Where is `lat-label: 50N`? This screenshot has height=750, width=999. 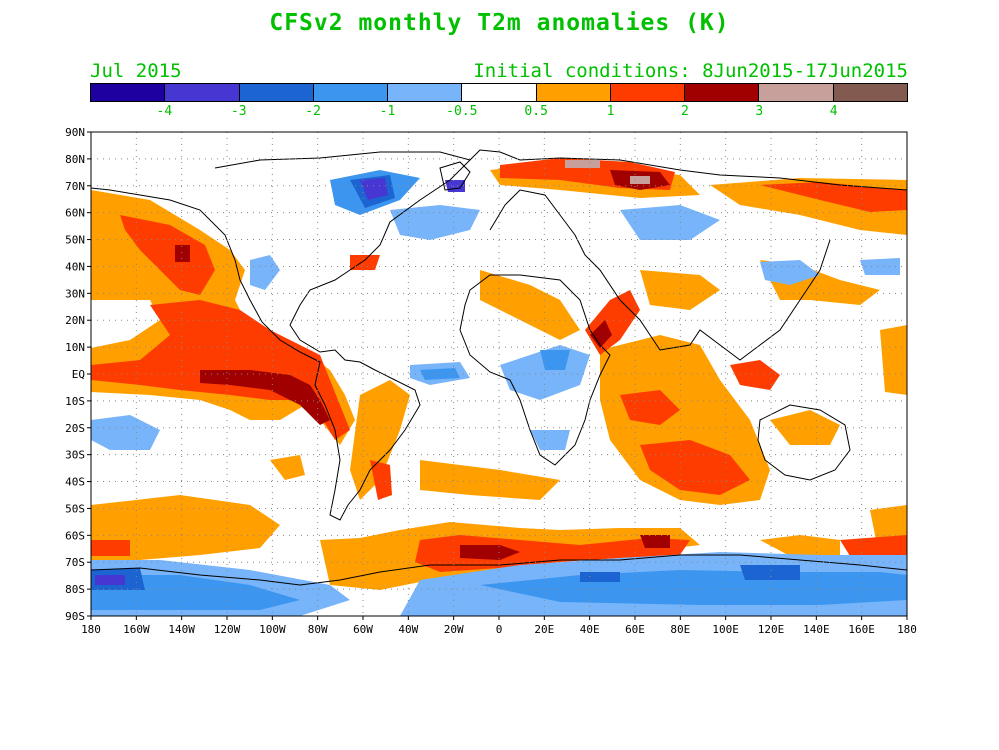 lat-label: 50N is located at coordinates (75, 240).